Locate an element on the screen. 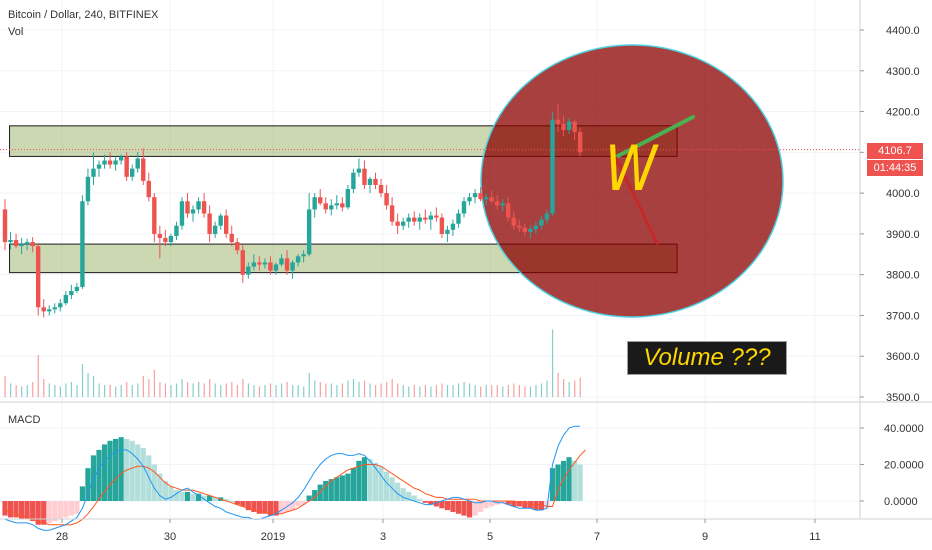 The width and height of the screenshot is (932, 550). time-tick-label: 11 is located at coordinates (814, 537).